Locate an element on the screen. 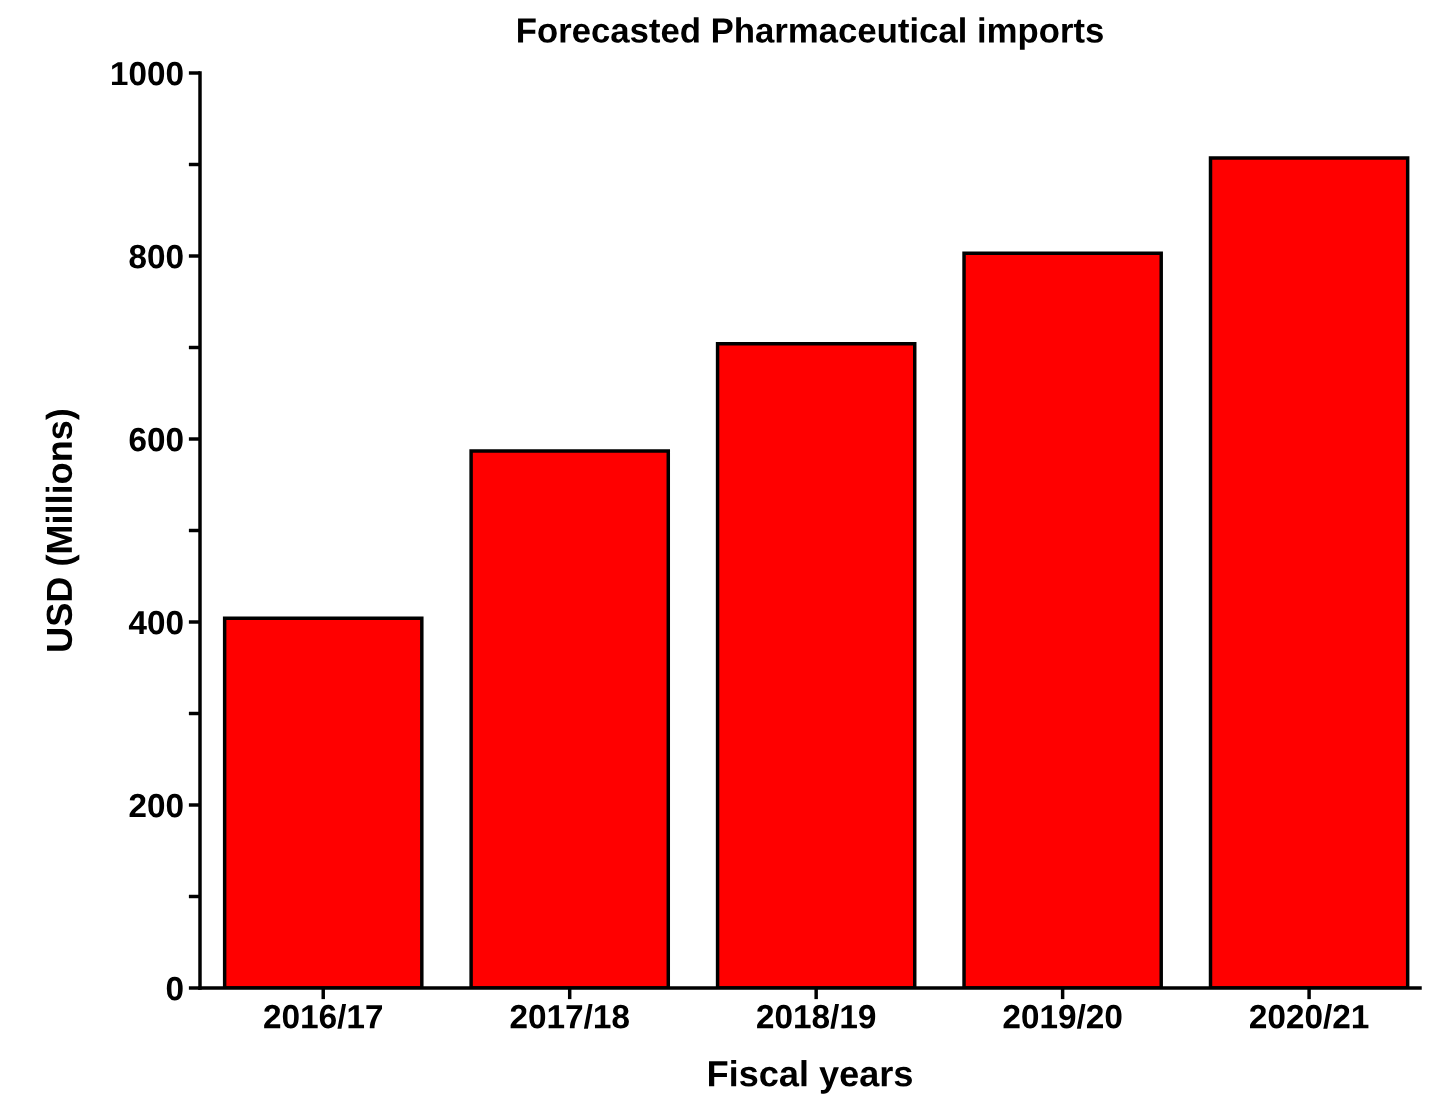  x-tick-label: 2020/21 is located at coordinates (1309, 1016).